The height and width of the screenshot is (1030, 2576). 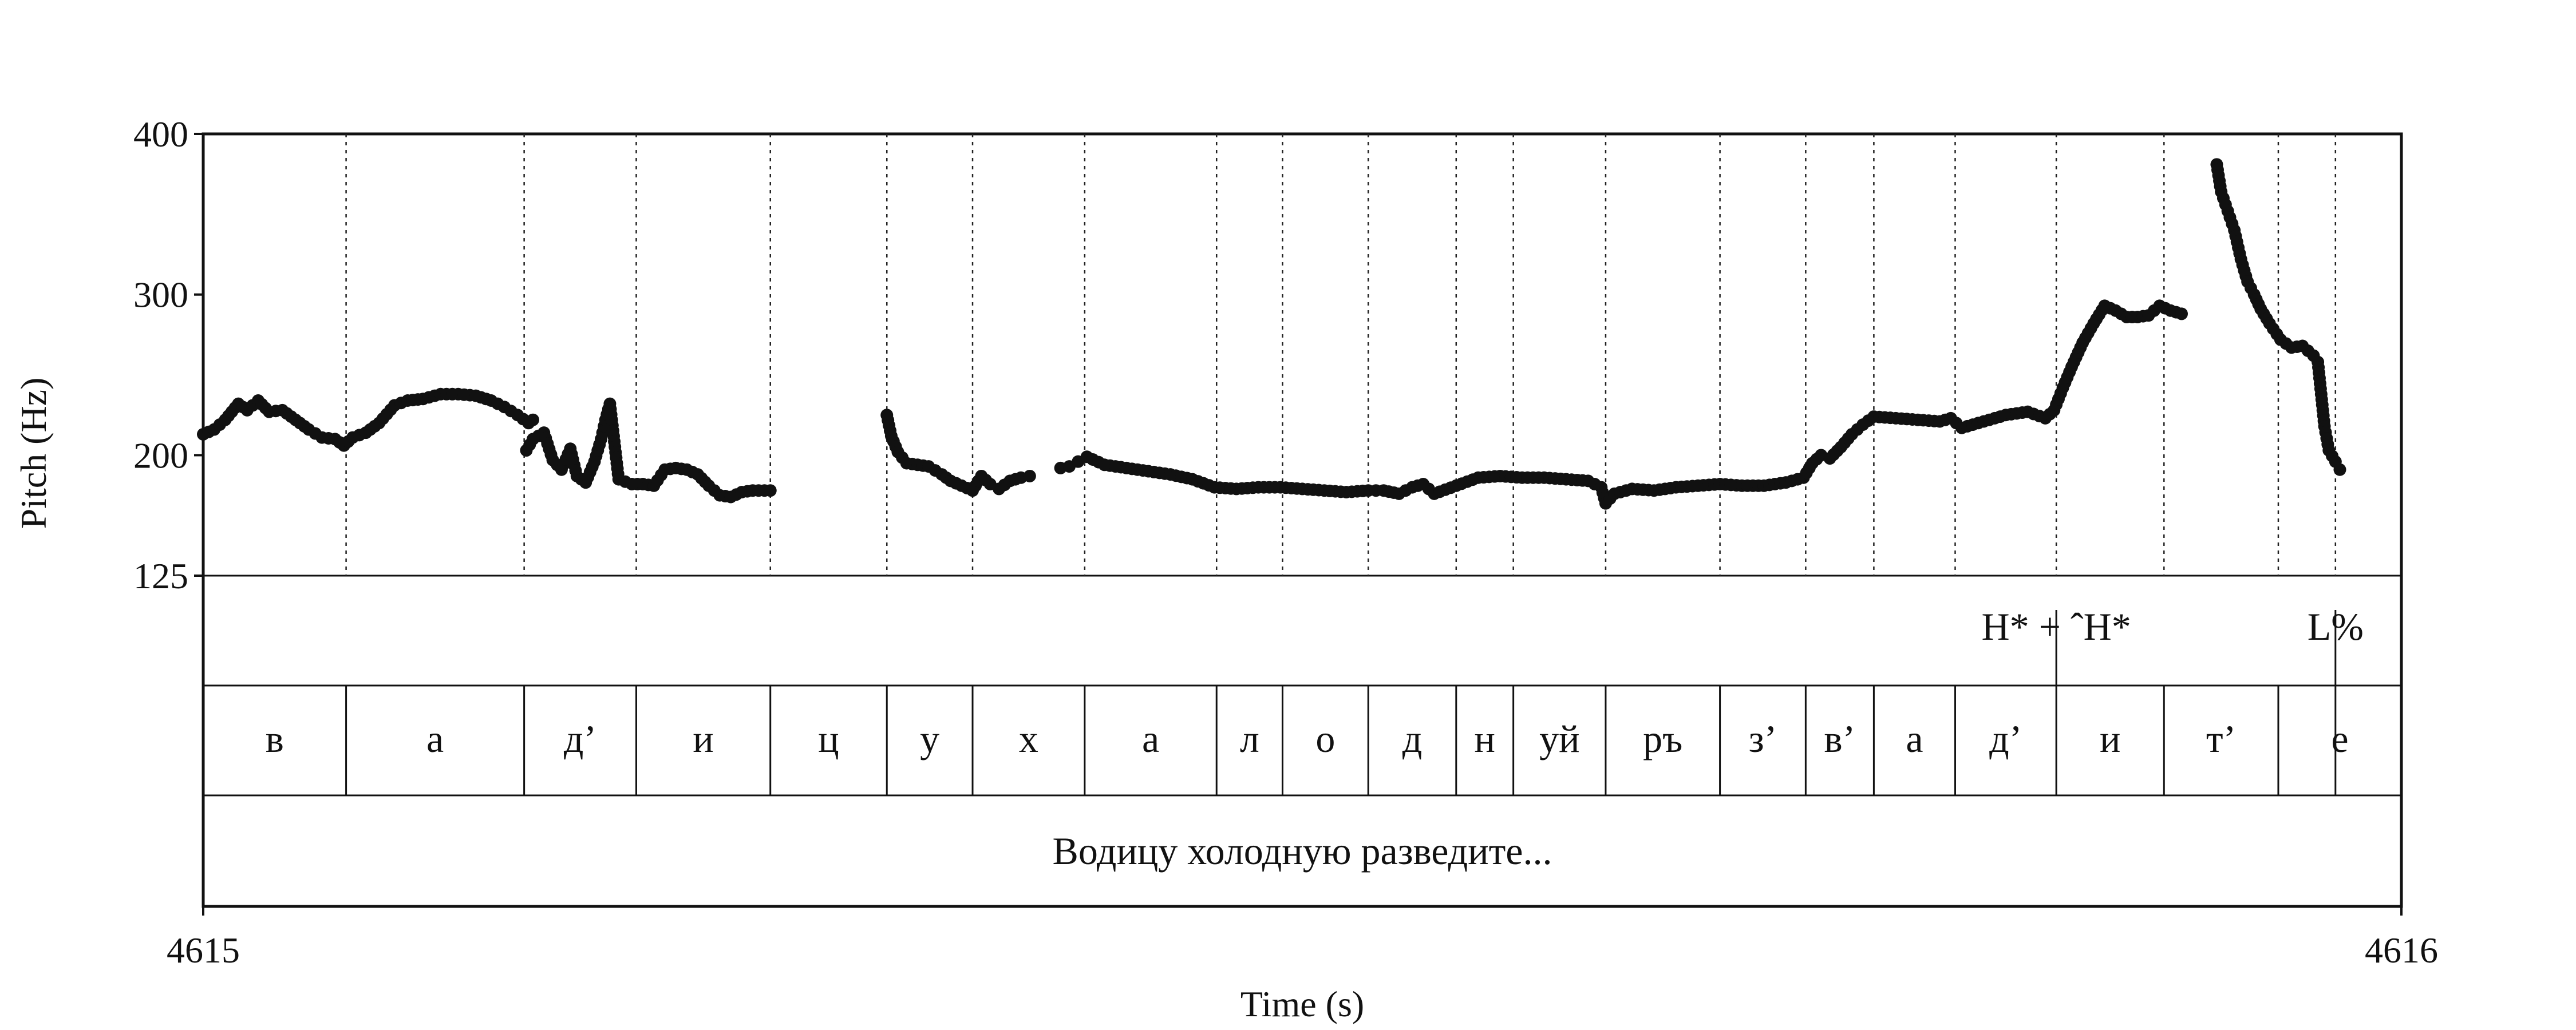 I want to click on tone-label: H* + ˆH*, so click(x=2056, y=626).